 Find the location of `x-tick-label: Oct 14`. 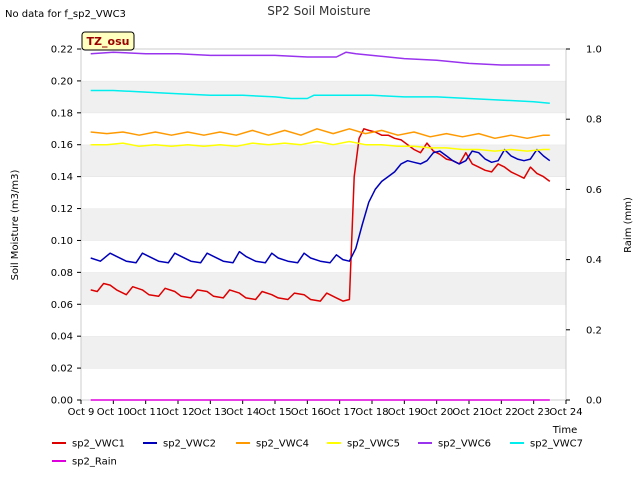

x-tick-label: Oct 14 is located at coordinates (242, 412).